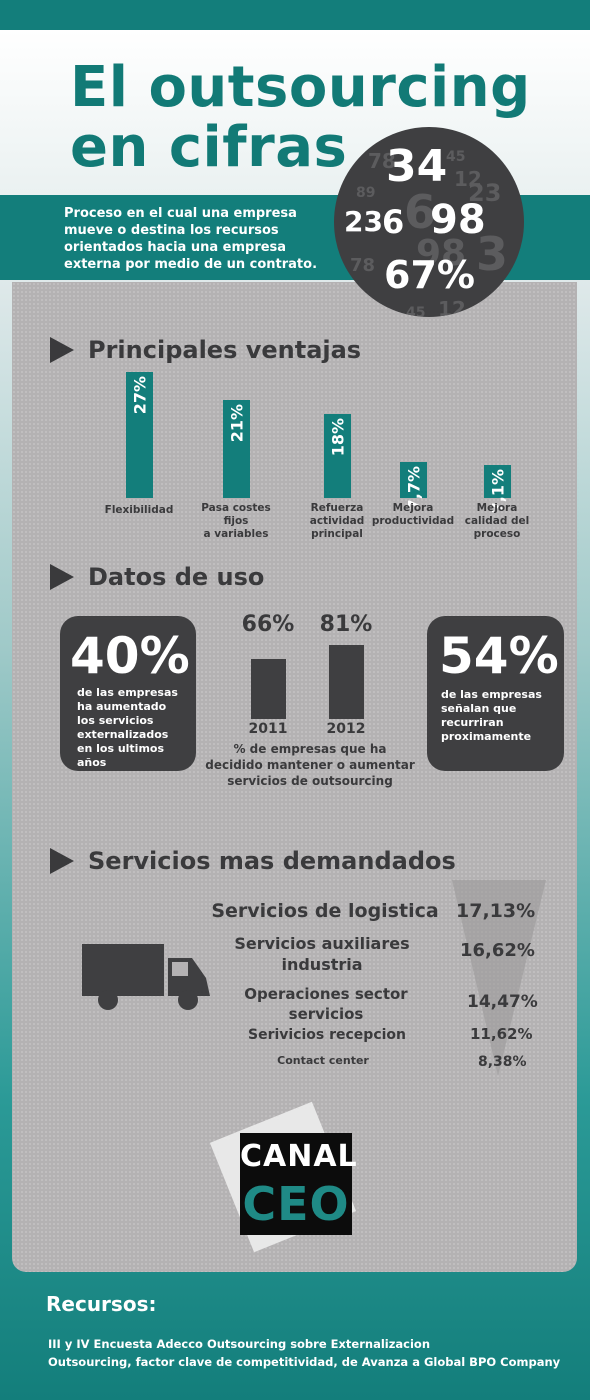  What do you see at coordinates (115, 720) in the screenshot?
I see `stat-line: los servicios` at bounding box center [115, 720].